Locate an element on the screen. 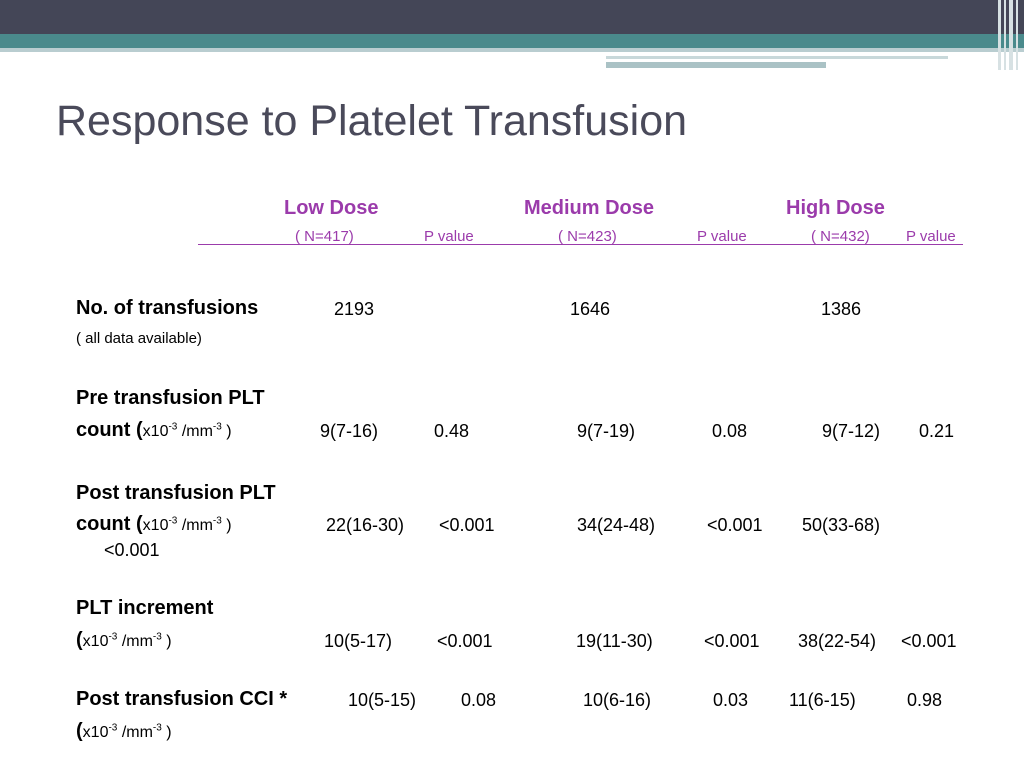 This screenshot has height=768, width=1024. header-underline is located at coordinates (580, 244).